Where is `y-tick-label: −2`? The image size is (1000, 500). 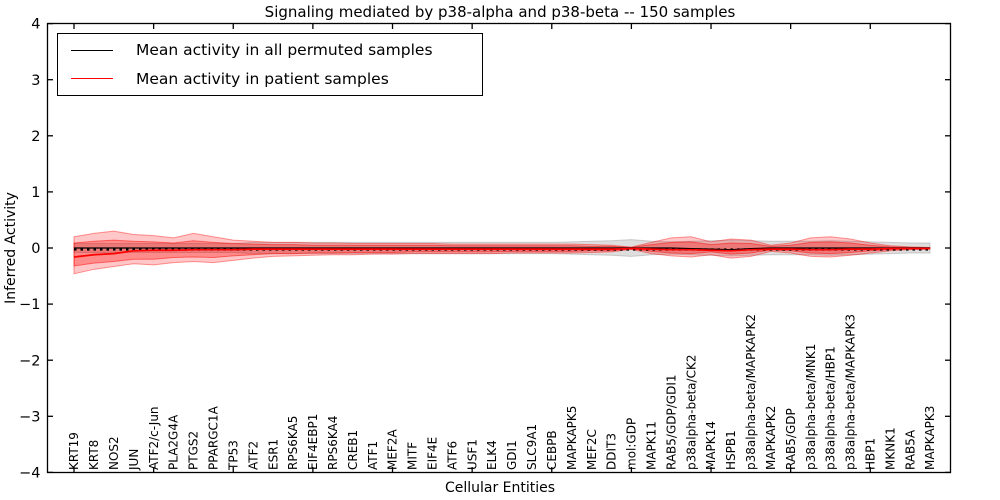 y-tick-label: −2 is located at coordinates (29, 361).